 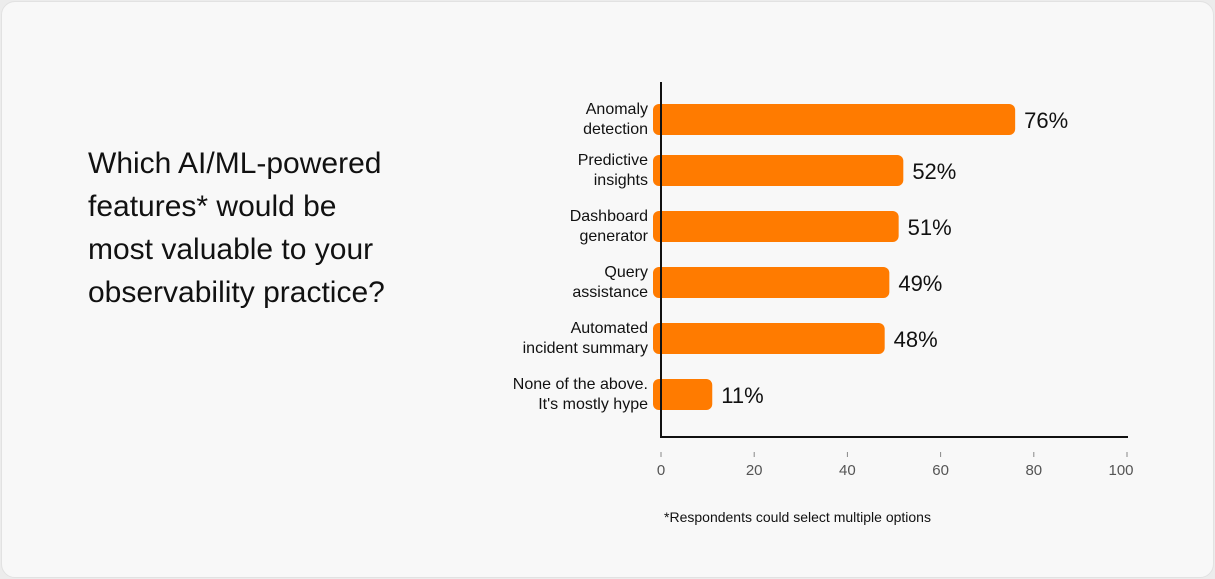 What do you see at coordinates (626, 272) in the screenshot?
I see `category-label: Query` at bounding box center [626, 272].